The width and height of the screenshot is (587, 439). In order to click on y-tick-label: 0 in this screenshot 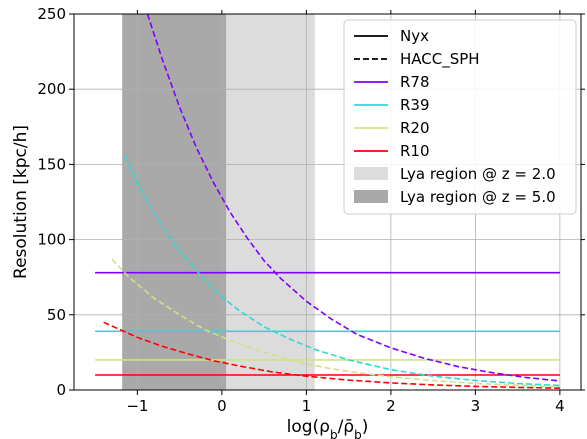, I will do `click(61, 390)`.